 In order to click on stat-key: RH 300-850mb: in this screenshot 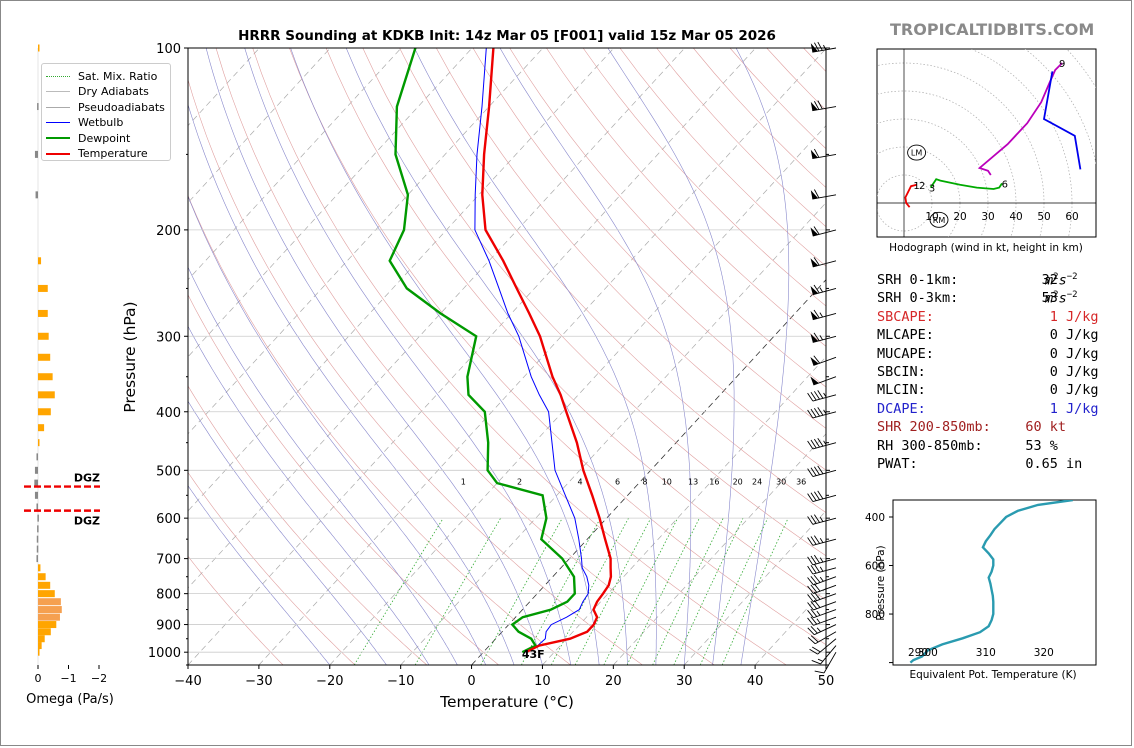, I will do `click(930, 445)`.